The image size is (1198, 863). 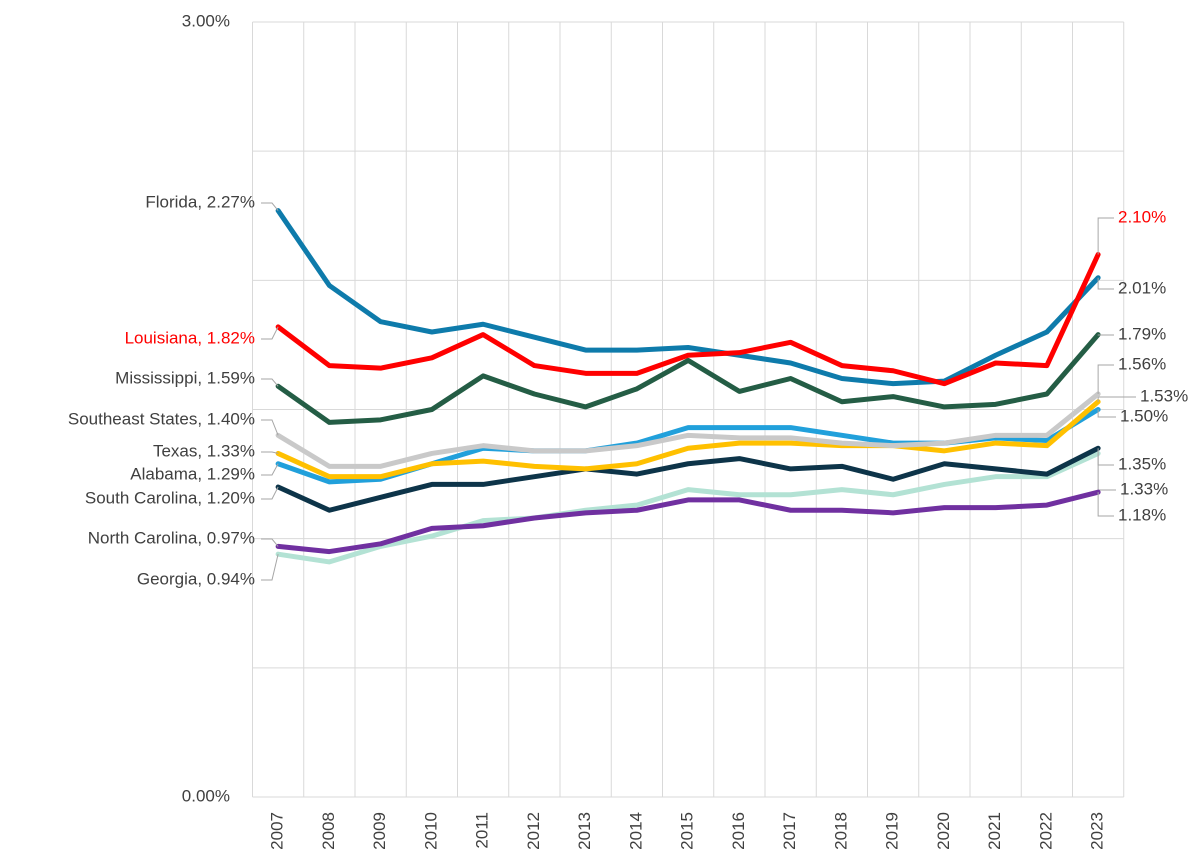 I want to click on x-tick-label: 2008, so click(x=328, y=831).